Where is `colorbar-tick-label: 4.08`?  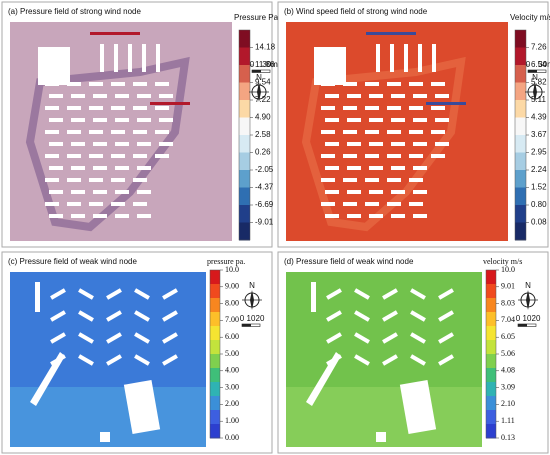 colorbar-tick-label: 4.08 is located at coordinates (508, 370).